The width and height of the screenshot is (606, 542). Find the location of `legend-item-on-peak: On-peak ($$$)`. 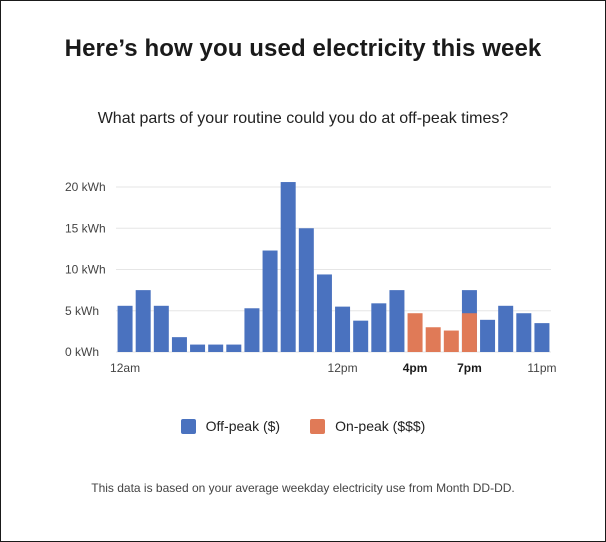

legend-item-on-peak: On-peak ($$$) is located at coordinates (367, 426).